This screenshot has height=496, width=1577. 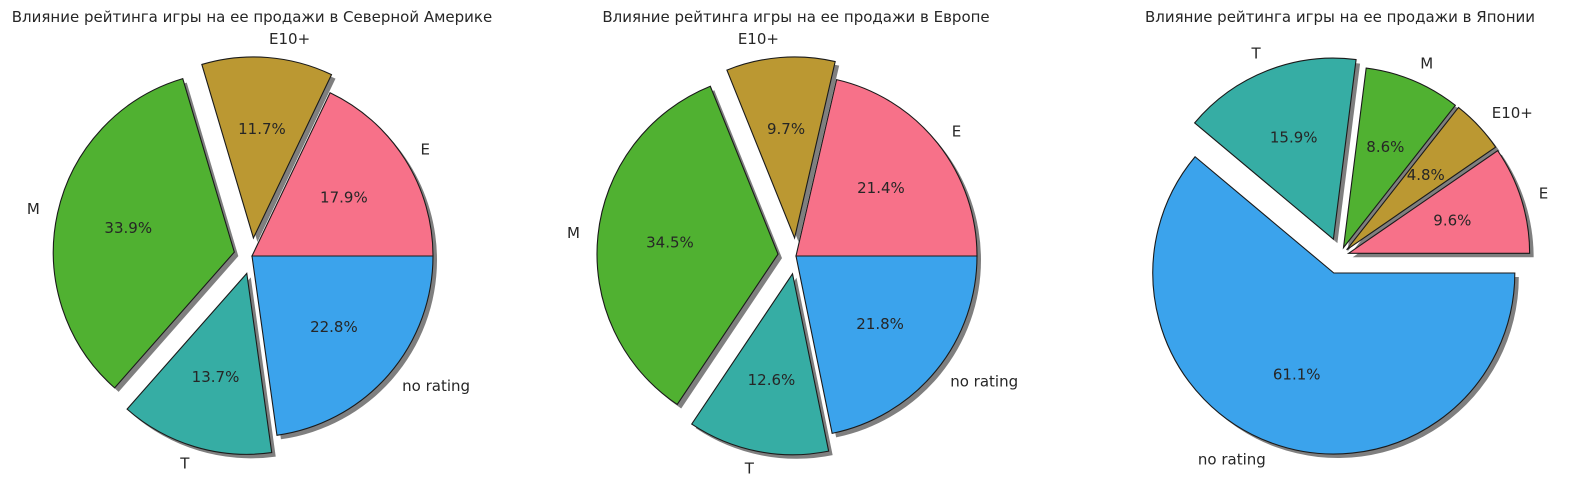 I want to click on value-label-e10-plus: 11.7%, so click(x=262, y=129).